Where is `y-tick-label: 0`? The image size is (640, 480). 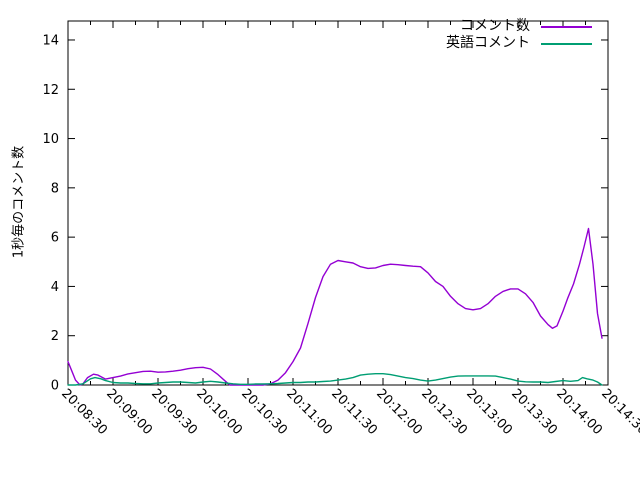
y-tick-label: 0 is located at coordinates (55, 386).